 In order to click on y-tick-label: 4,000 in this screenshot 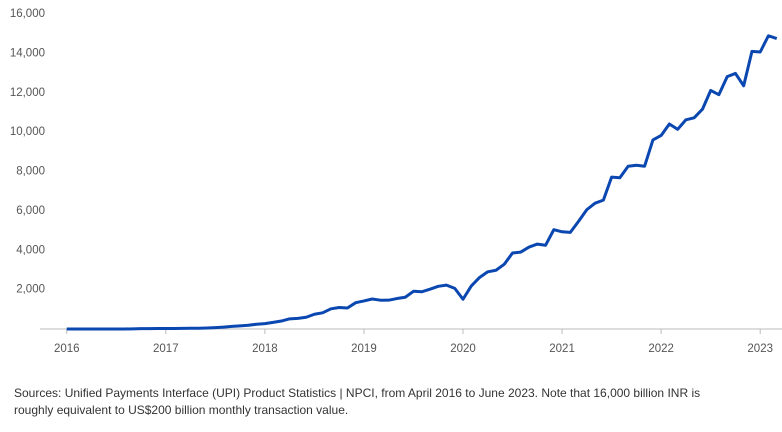, I will do `click(30, 250)`.